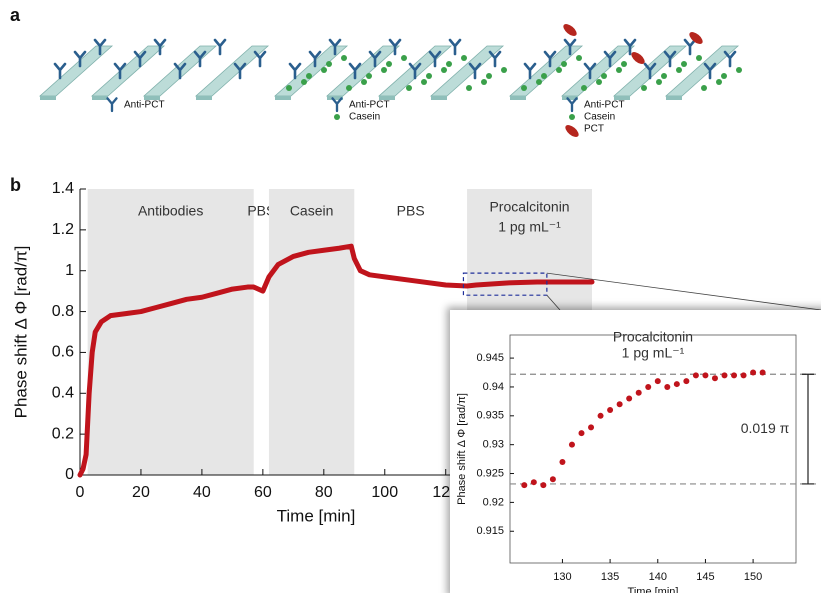 Image resolution: width=821 pixels, height=593 pixels. What do you see at coordinates (69, 474) in the screenshot?
I see `y-tick-label: 0` at bounding box center [69, 474].